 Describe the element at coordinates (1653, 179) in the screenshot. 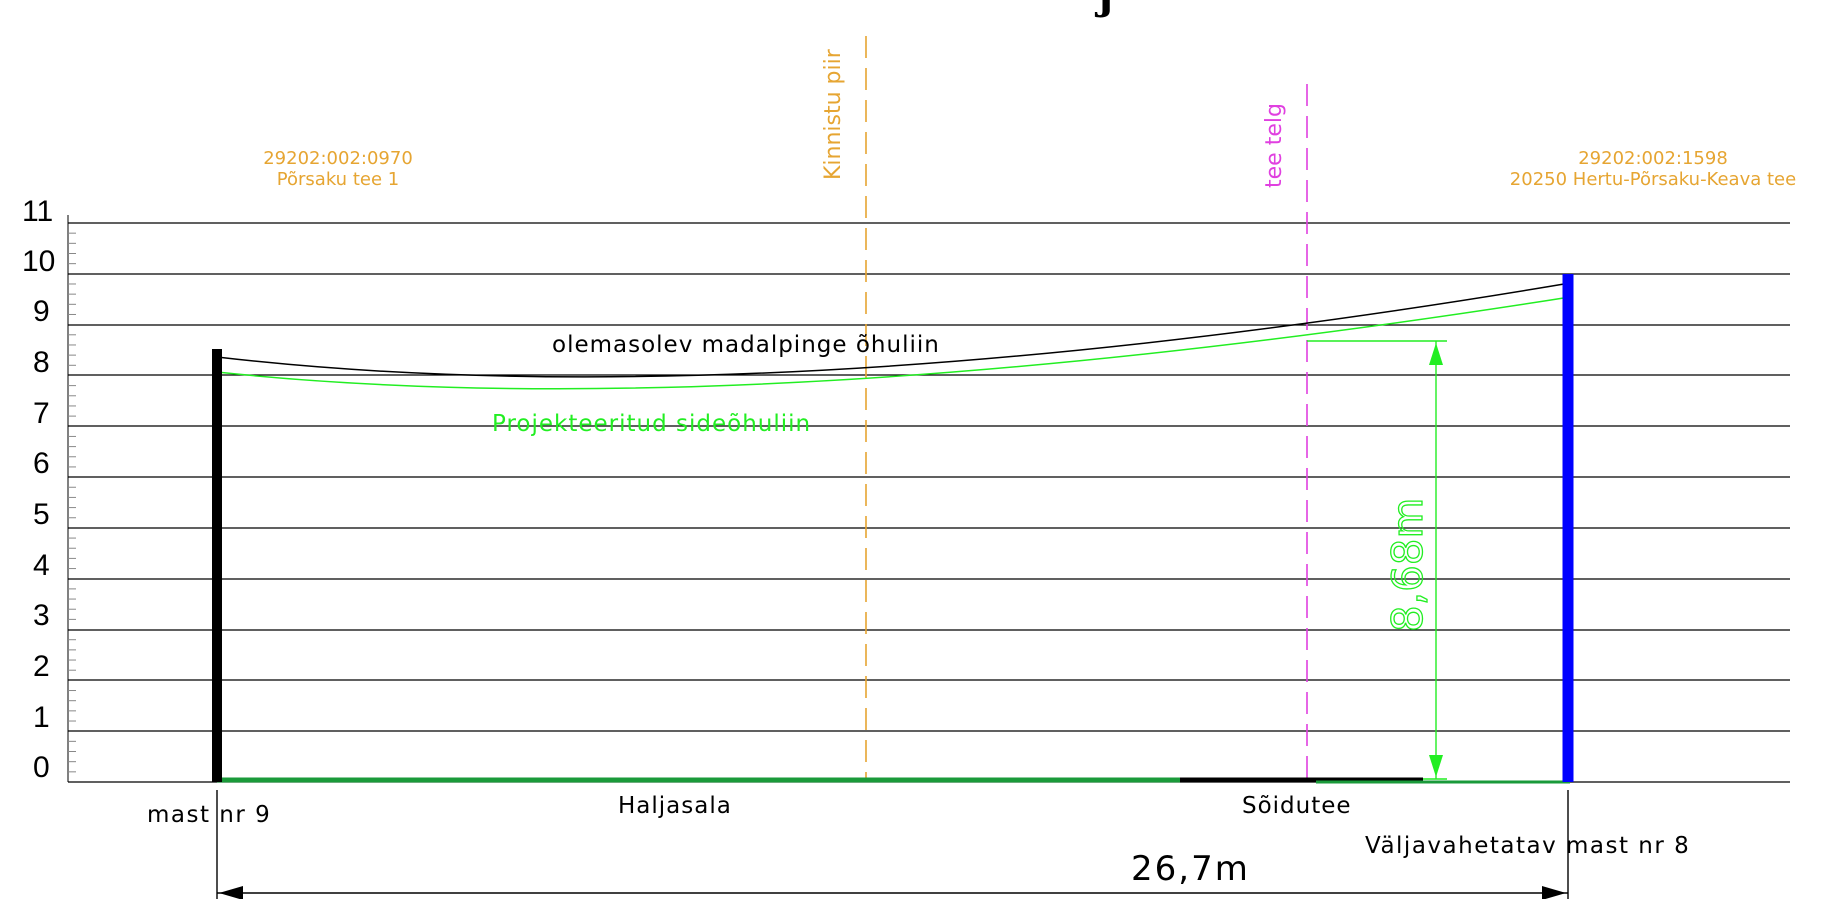

I see `parcel-right-name: 20250 Hertu-Põrsaku-Keava tee` at that location.